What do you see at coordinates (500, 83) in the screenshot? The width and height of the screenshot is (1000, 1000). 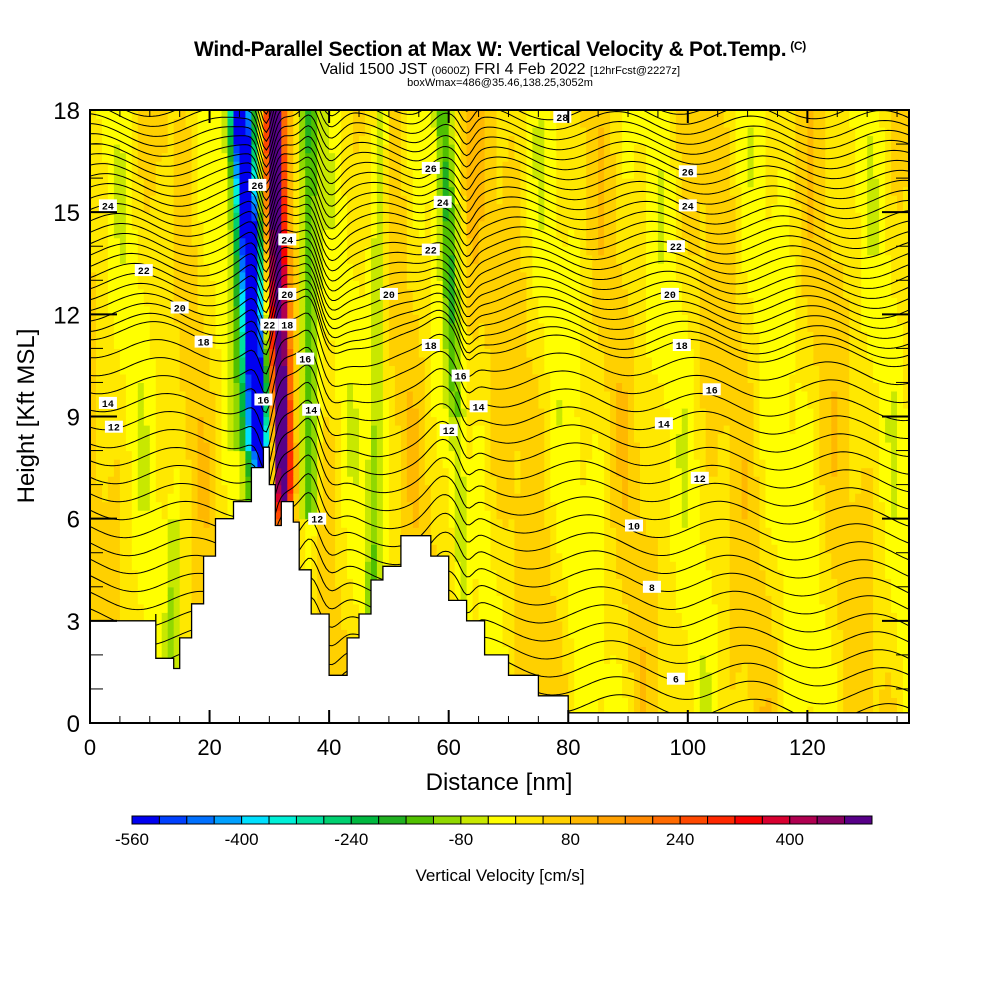 I see `subtitle-box: boxWmax=486@35.46,138.25,3052m` at bounding box center [500, 83].